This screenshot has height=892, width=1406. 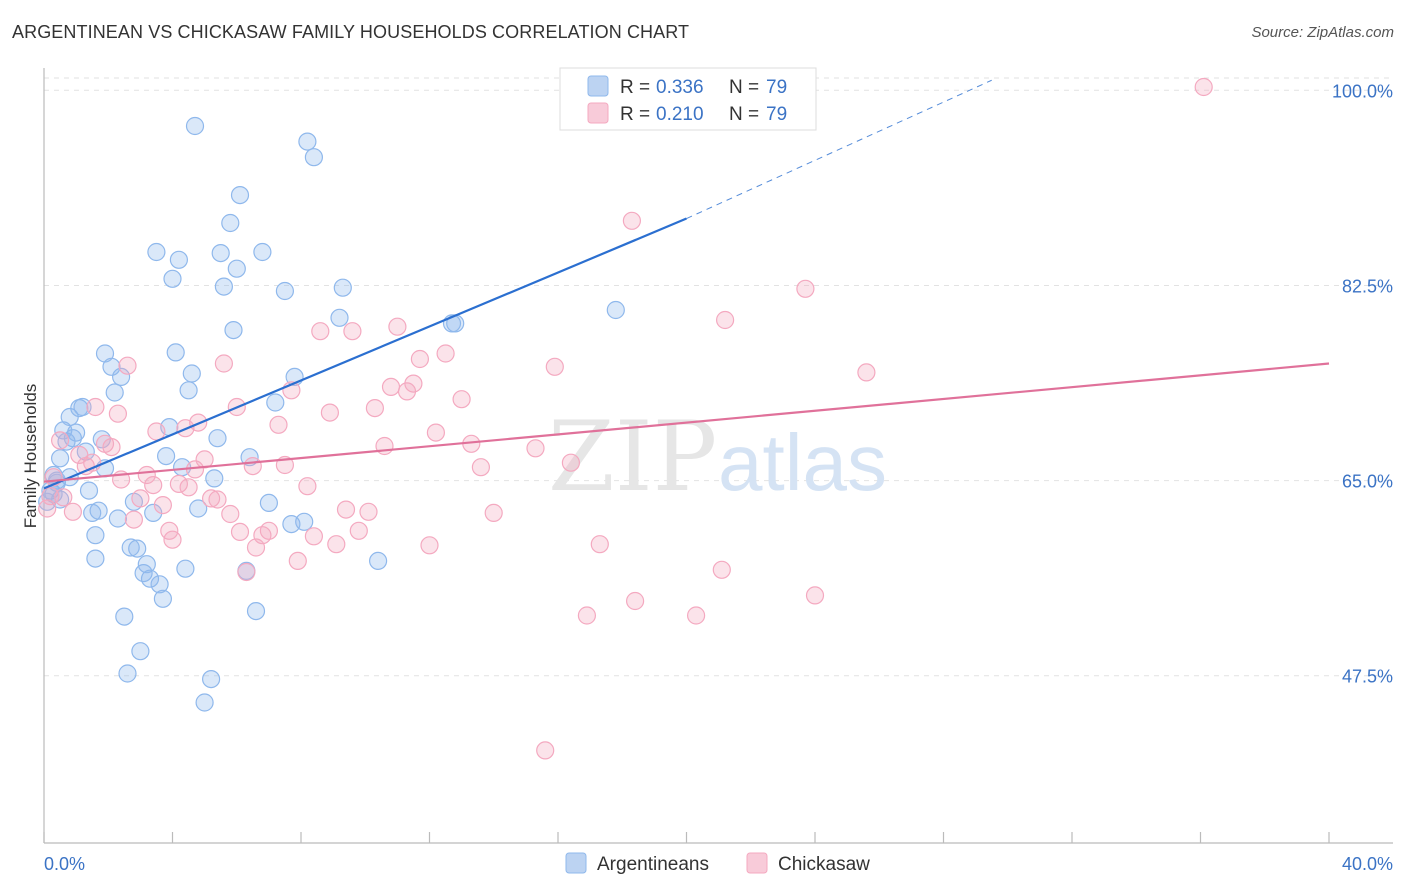 What do you see at coordinates (576, 863) in the screenshot?
I see `bottom-legend-swatch-argentineans` at bounding box center [576, 863].